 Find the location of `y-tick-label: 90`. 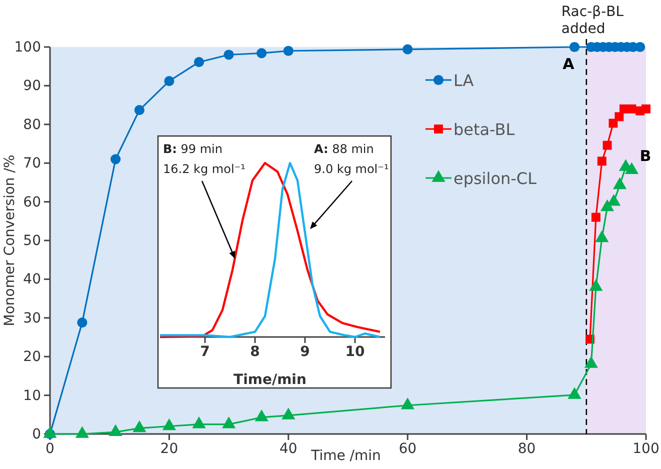

y-tick-label: 90 is located at coordinates (32, 86).